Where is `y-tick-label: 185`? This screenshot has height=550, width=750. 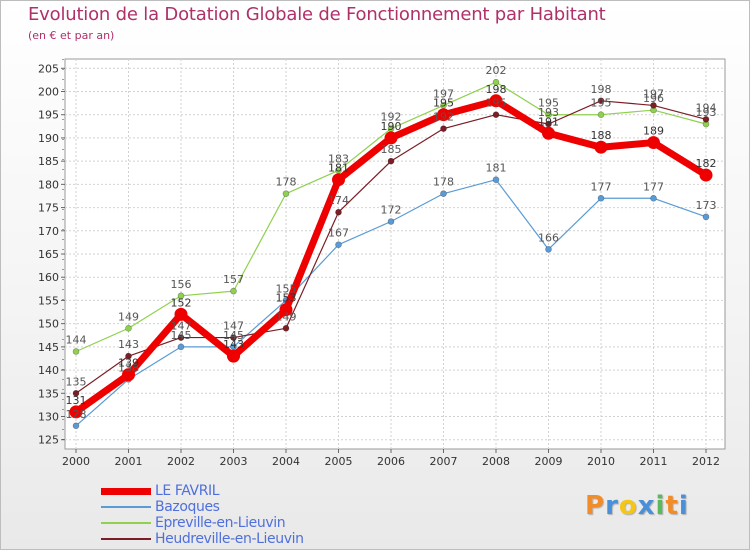
y-tick-label: 185 is located at coordinates (48, 161).